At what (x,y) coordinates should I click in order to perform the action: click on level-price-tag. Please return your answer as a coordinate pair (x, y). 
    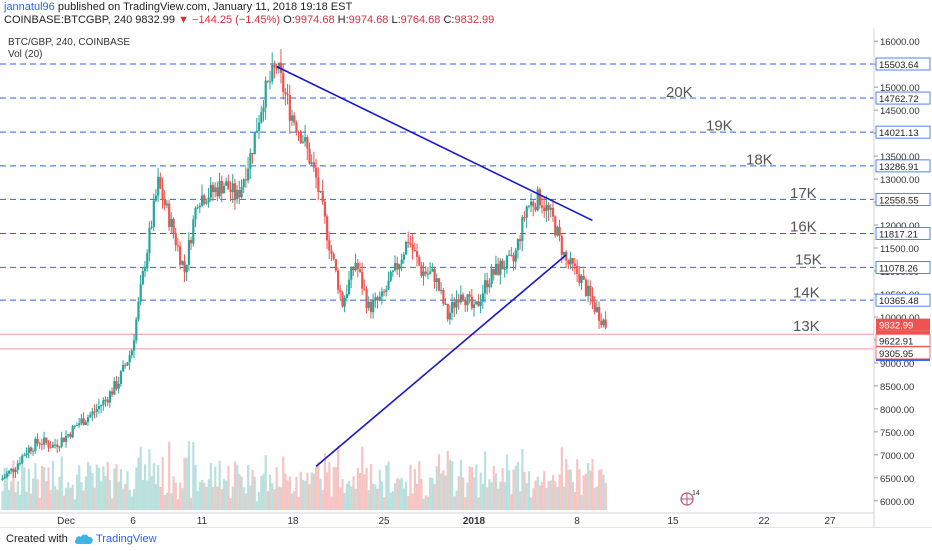
    Looking at the image, I should click on (903, 98).